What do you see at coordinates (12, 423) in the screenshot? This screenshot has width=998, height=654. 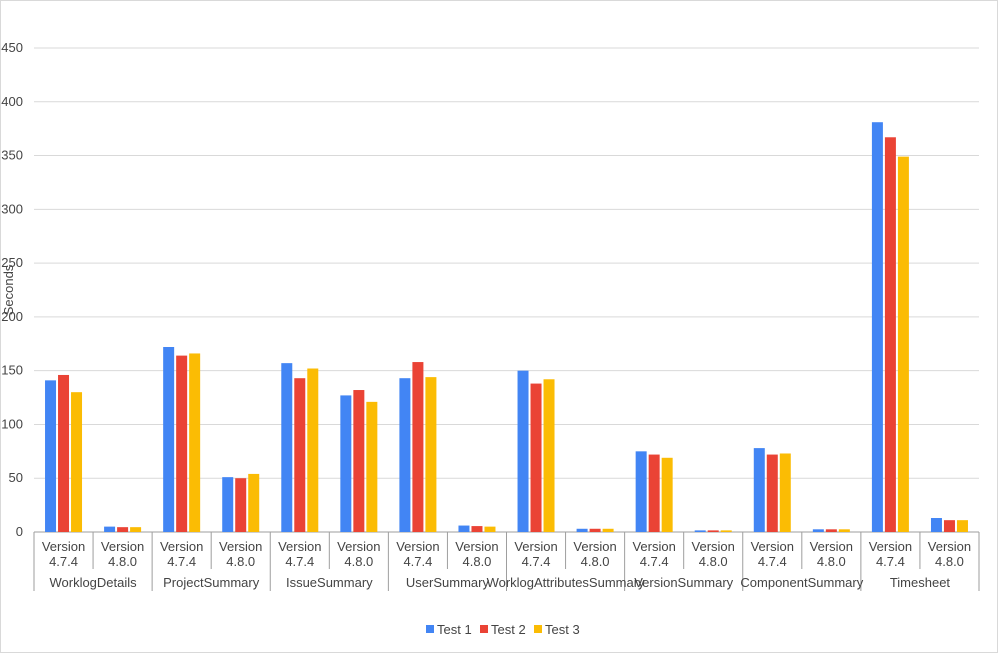 I see `y-tick-label: 100` at bounding box center [12, 423].